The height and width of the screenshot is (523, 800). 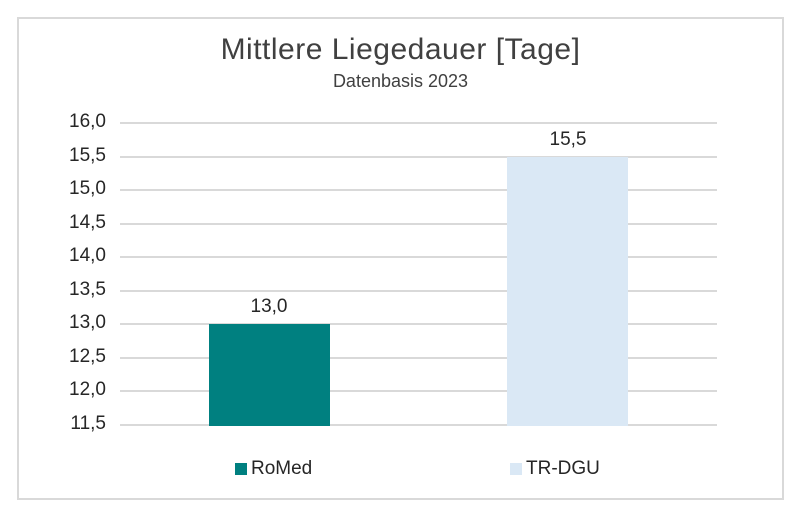 What do you see at coordinates (400, 81) in the screenshot?
I see `chart-subtitle: Datenbasis 2023` at bounding box center [400, 81].